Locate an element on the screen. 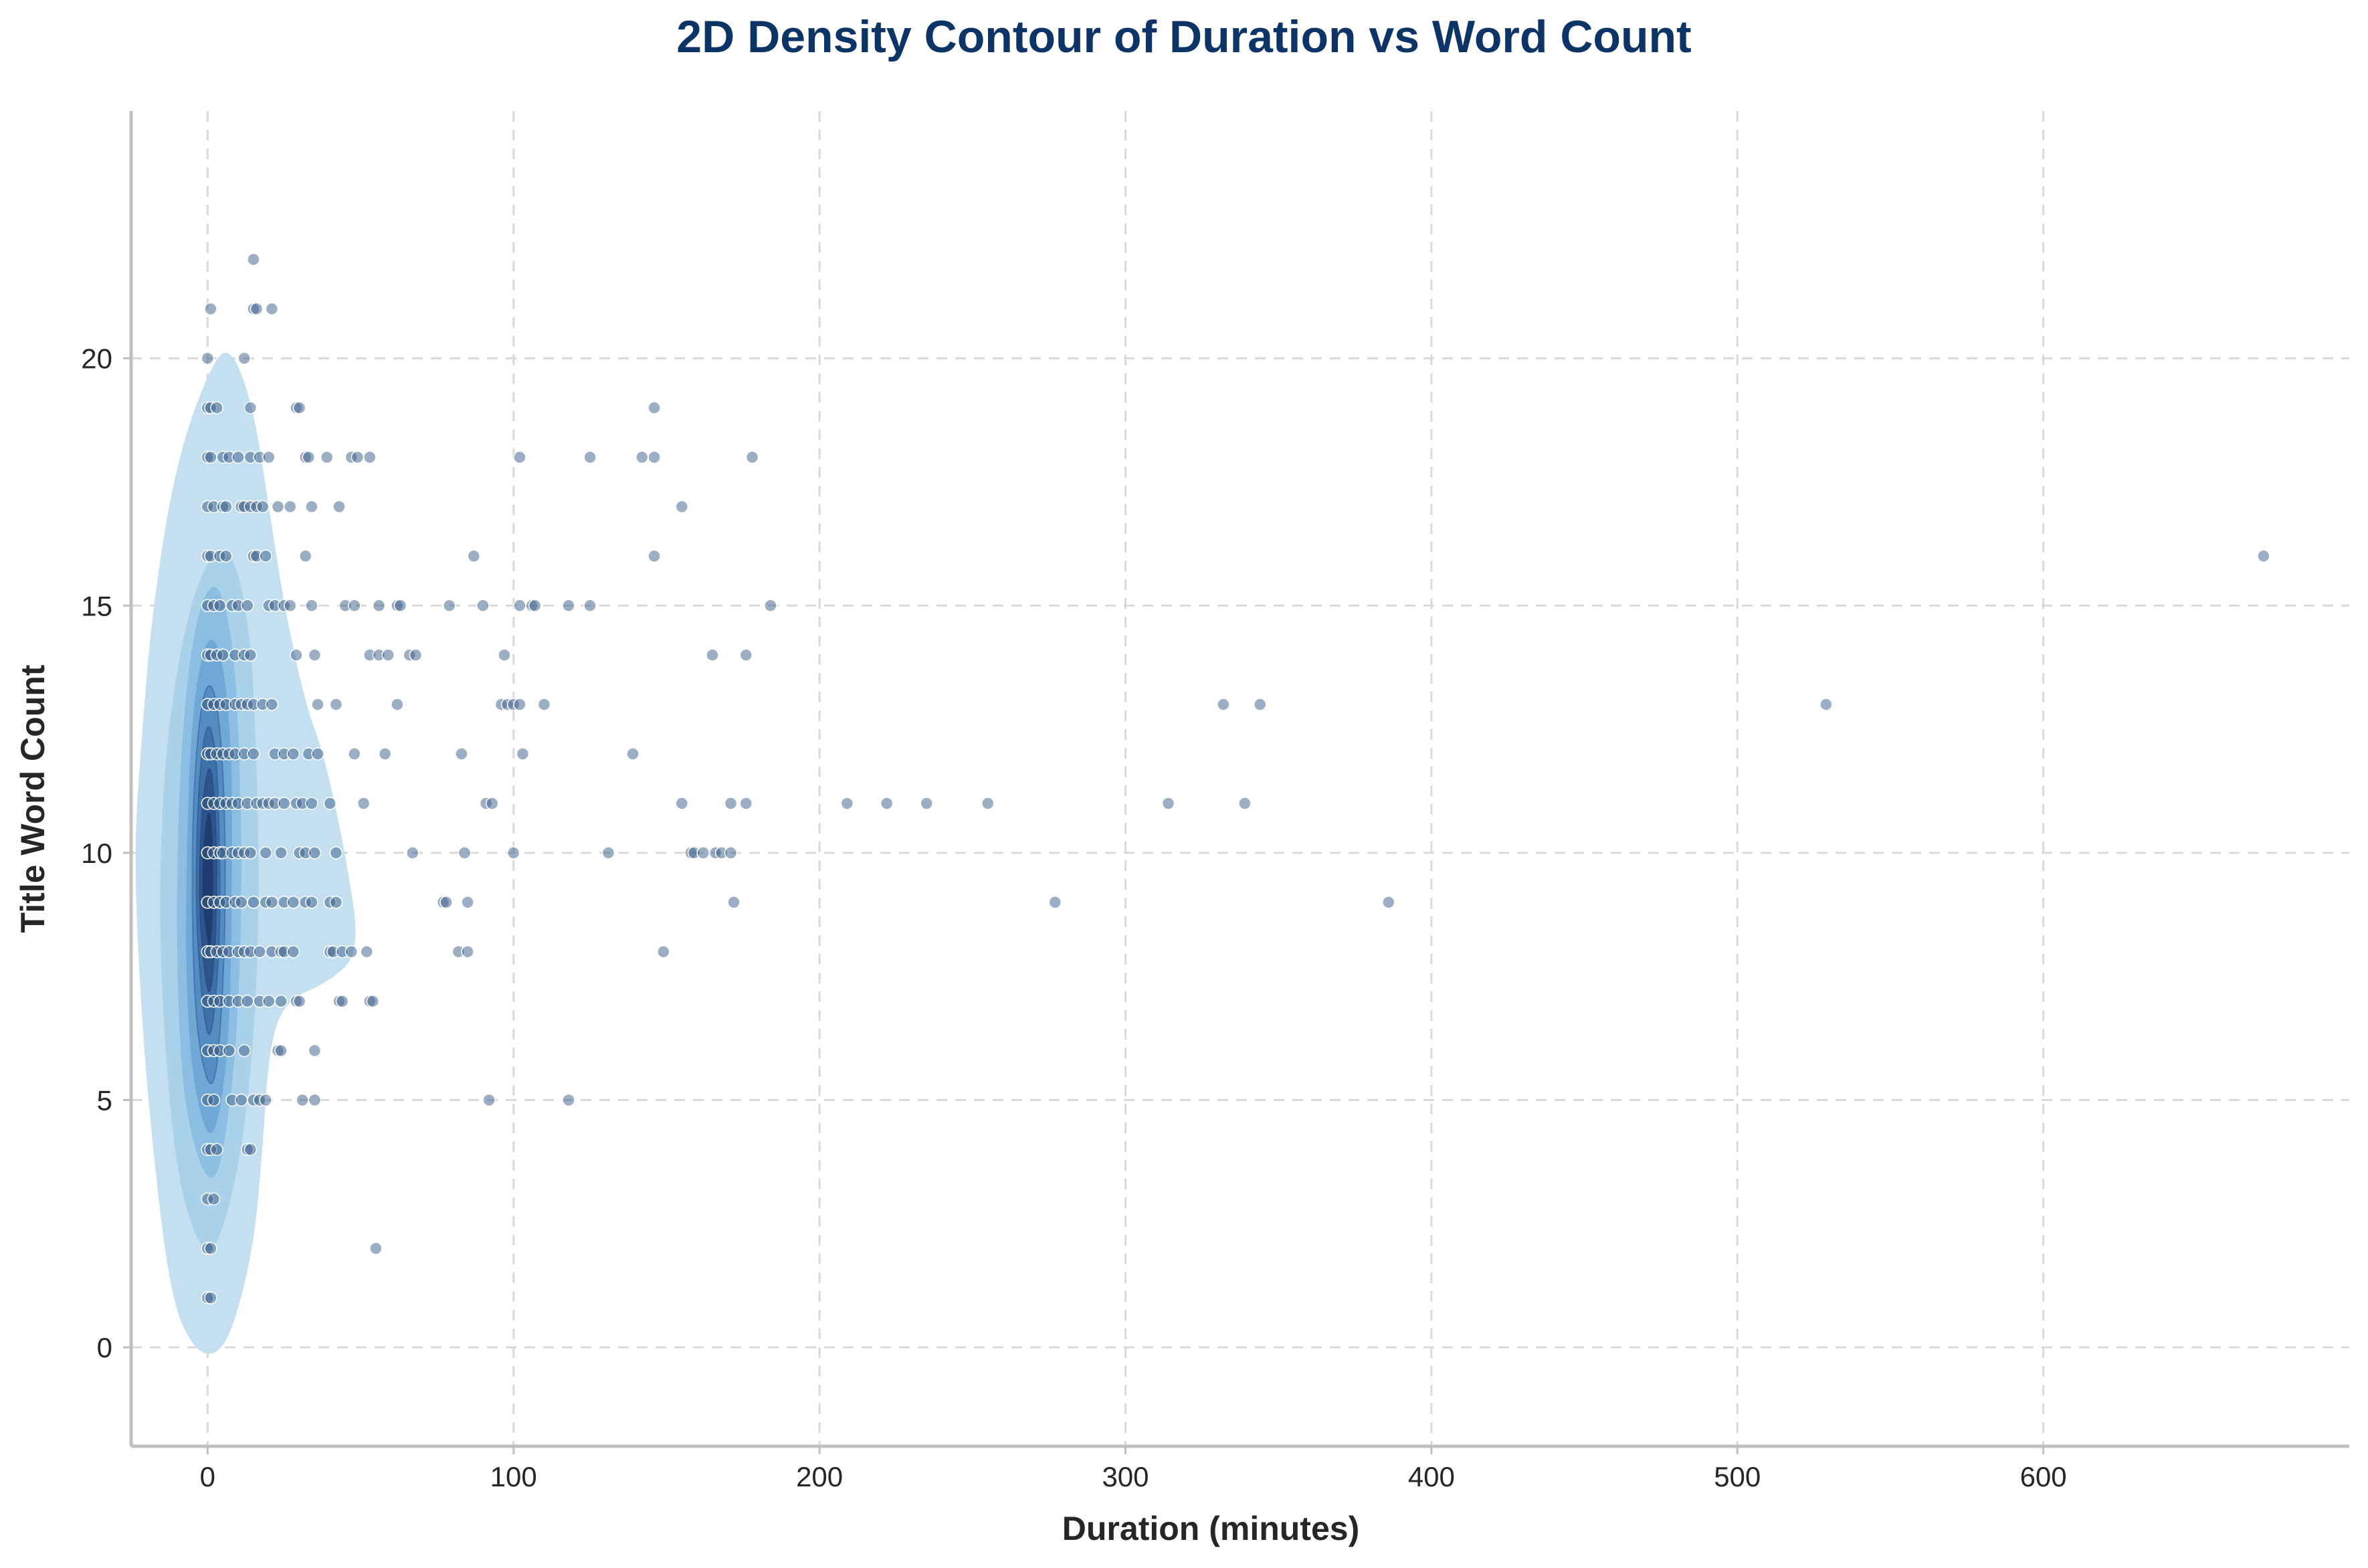 This screenshot has width=2368, height=1568. y-tick-label: 20 is located at coordinates (96, 359).